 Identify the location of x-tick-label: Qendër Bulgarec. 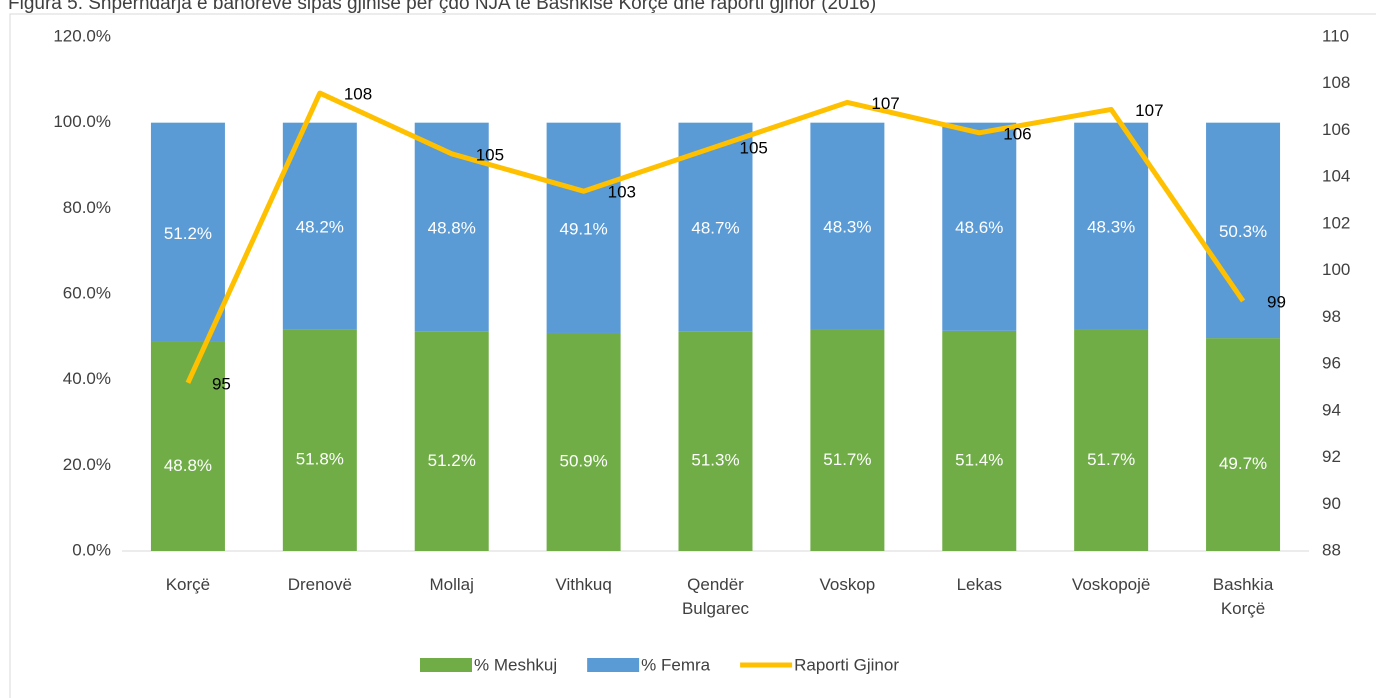
(715, 596).